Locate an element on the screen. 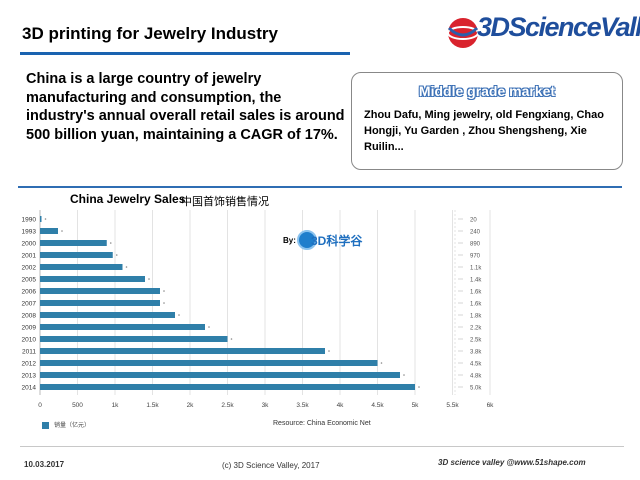 This screenshot has height=480, width=640. footer-divider is located at coordinates (322, 446).